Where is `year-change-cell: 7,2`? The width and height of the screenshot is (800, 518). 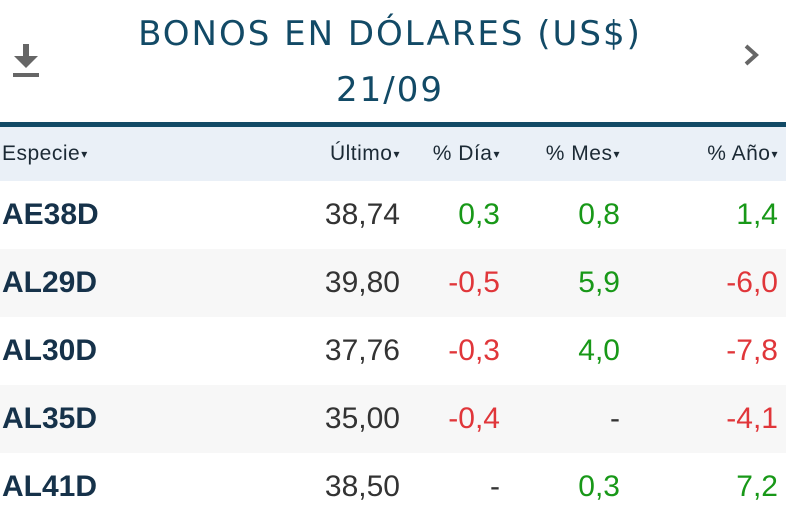
year-change-cell: 7,2 is located at coordinates (757, 486).